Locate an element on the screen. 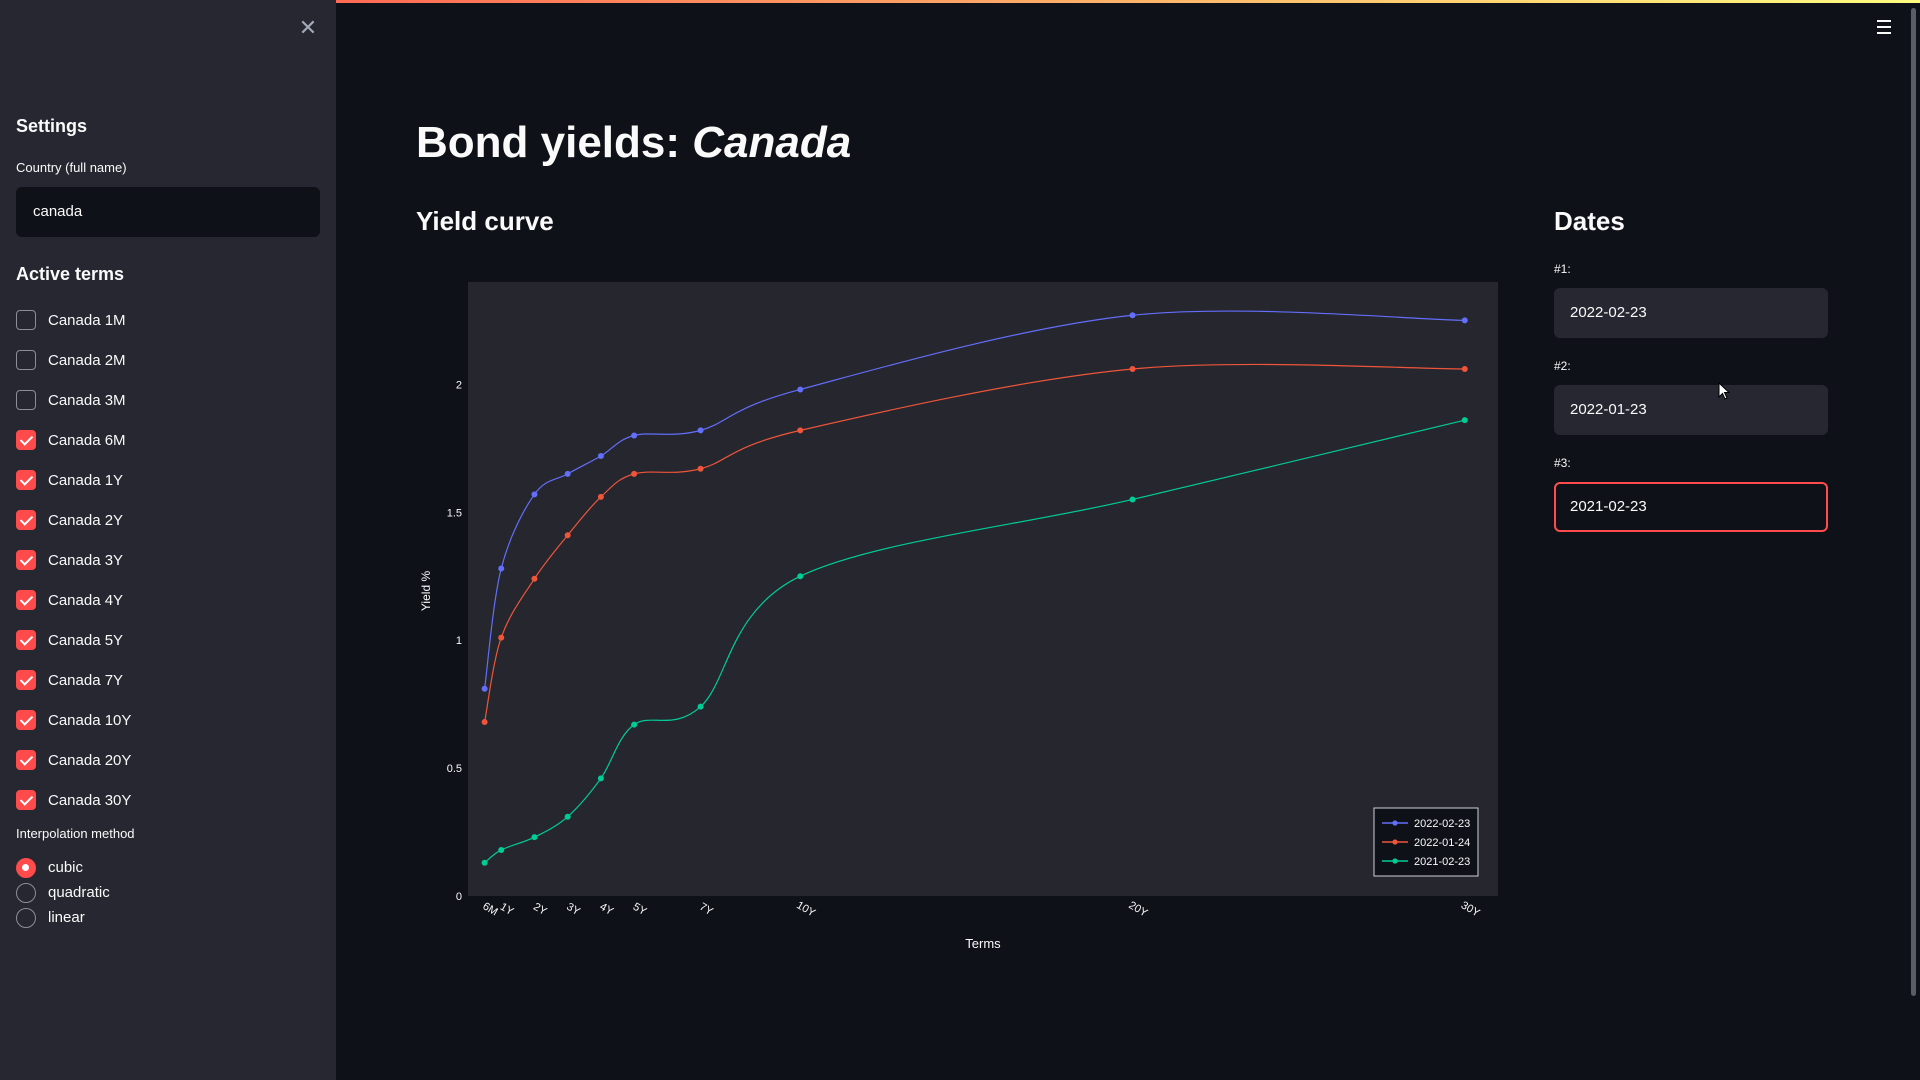  term-checkbox-row: Canada 6M is located at coordinates (73, 440).